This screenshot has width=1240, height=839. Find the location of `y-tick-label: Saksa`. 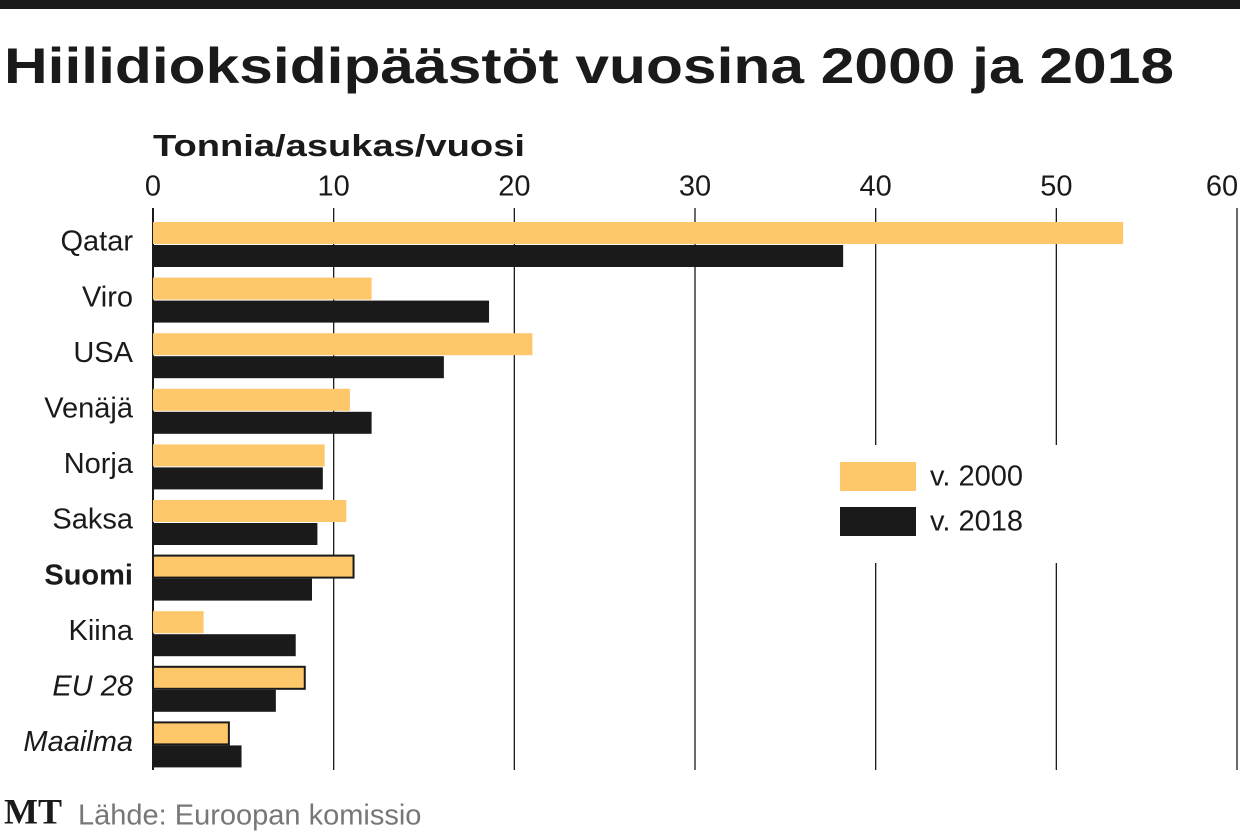

y-tick-label: Saksa is located at coordinates (92, 520).